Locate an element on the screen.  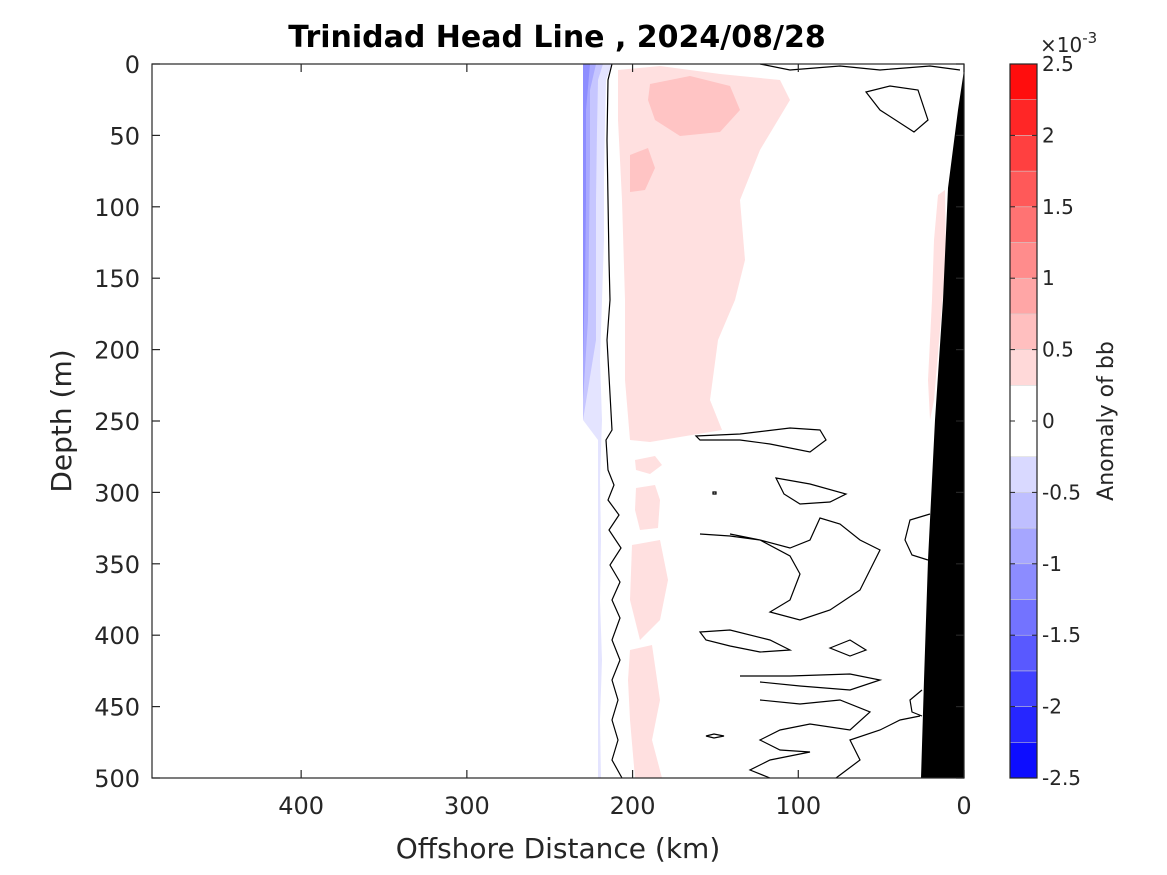
y-axis-label: Depth (m) is located at coordinates (61, 420).